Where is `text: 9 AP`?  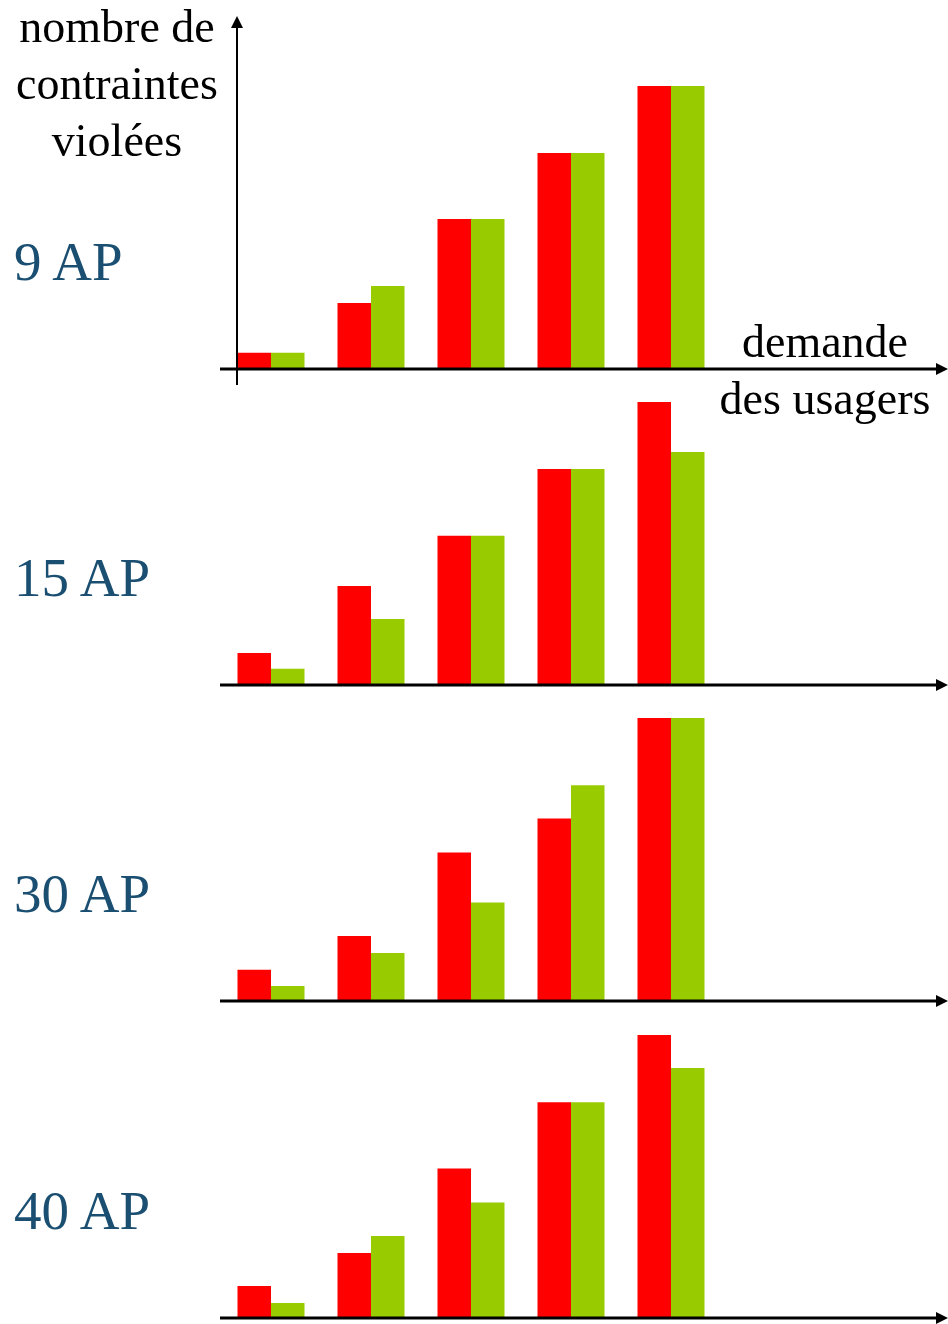
text: 9 AP is located at coordinates (69, 261).